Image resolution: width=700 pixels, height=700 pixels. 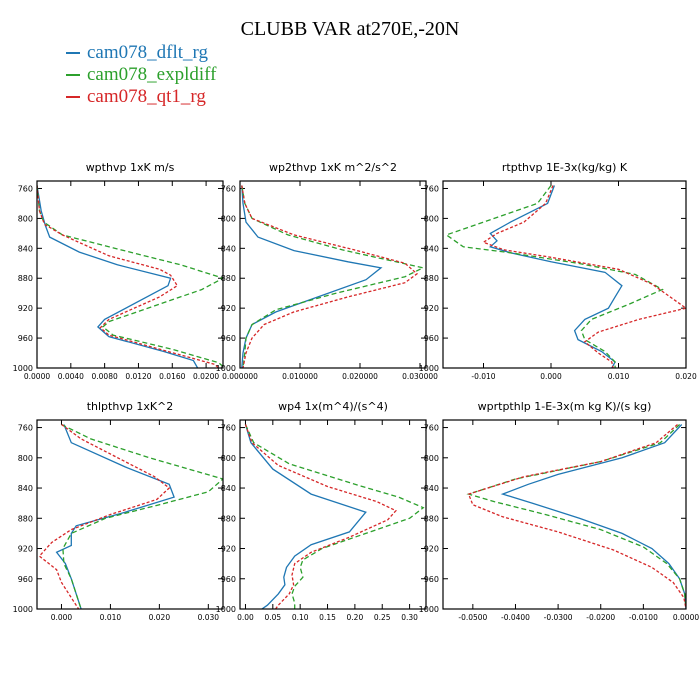 I want to click on x-tick-label: 0.0080, so click(x=105, y=376).